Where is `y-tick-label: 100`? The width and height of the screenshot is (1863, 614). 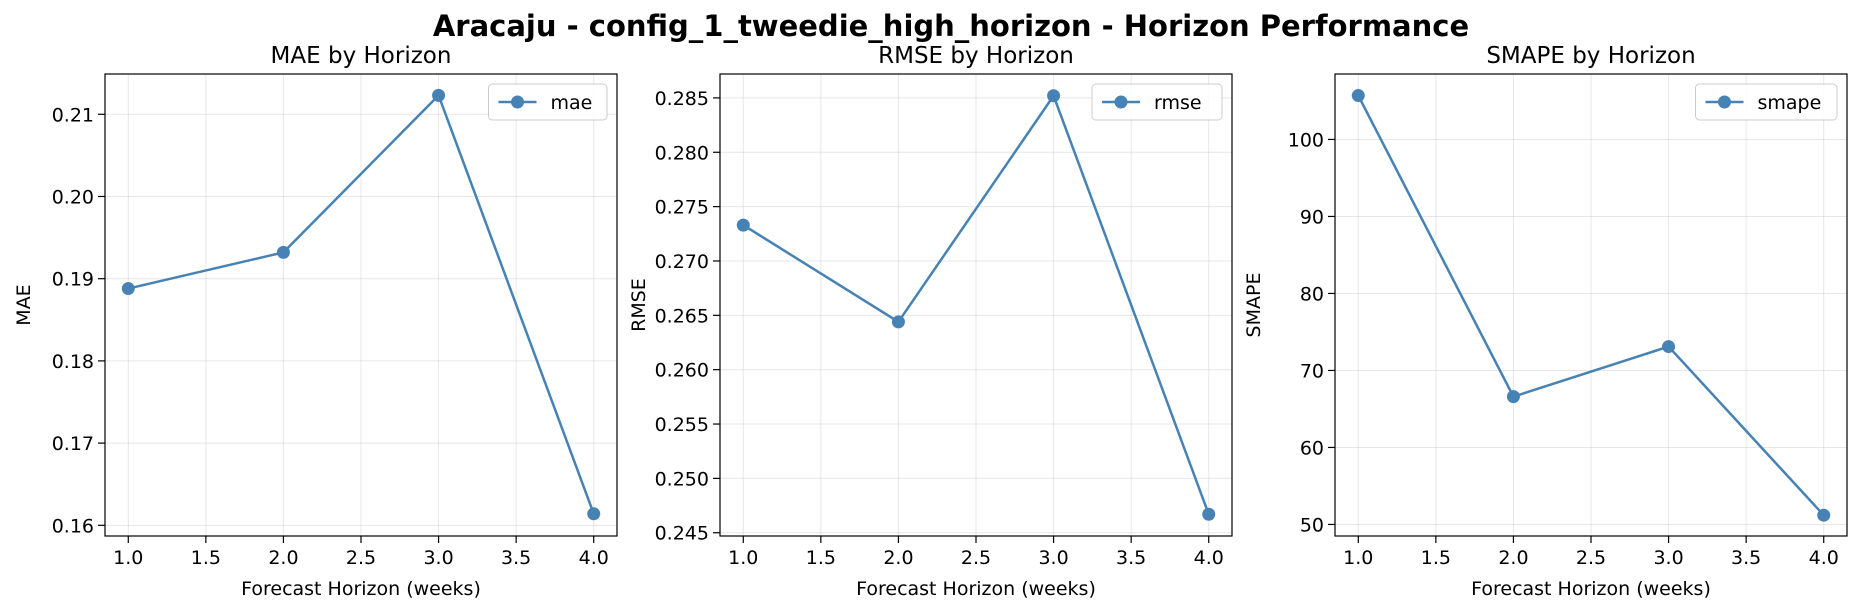 y-tick-label: 100 is located at coordinates (1306, 140).